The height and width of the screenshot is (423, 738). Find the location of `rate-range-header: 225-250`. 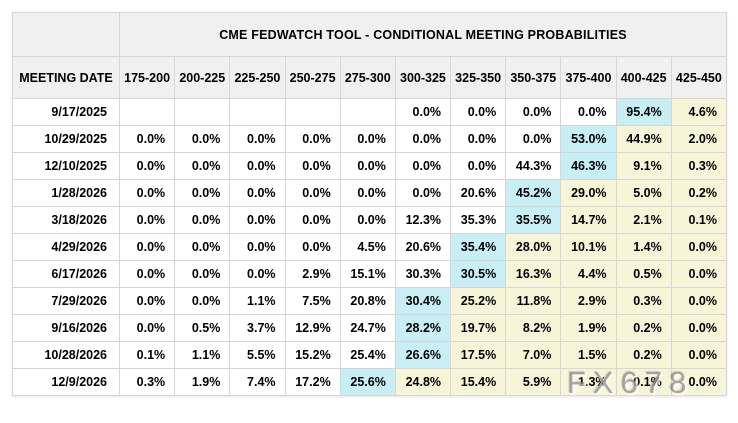

rate-range-header: 225-250 is located at coordinates (257, 77).